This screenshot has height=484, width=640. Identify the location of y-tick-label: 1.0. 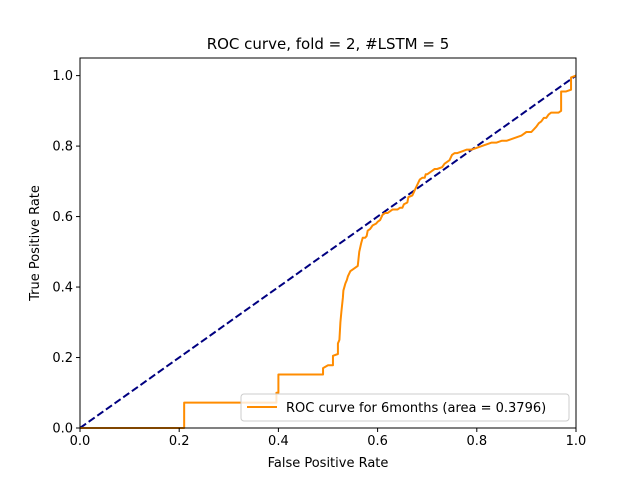
(62, 76).